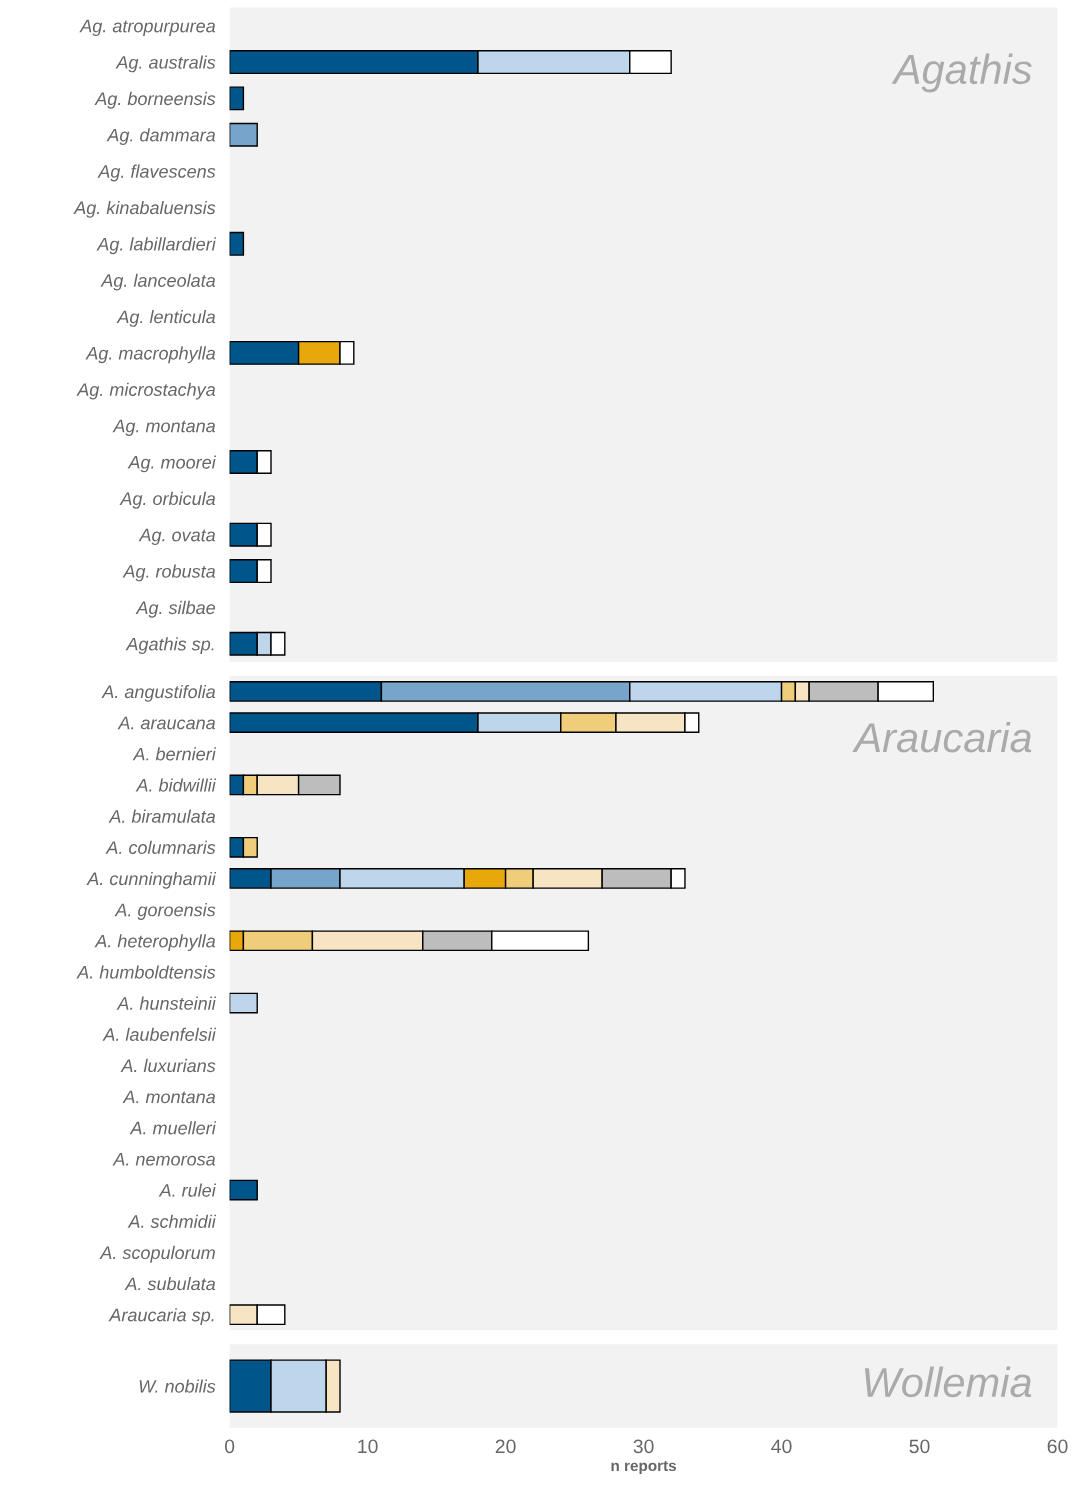 Image resolution: width=1078 pixels, height=1503 pixels. Describe the element at coordinates (942, 737) in the screenshot. I see `annotation: Araucaria` at that location.